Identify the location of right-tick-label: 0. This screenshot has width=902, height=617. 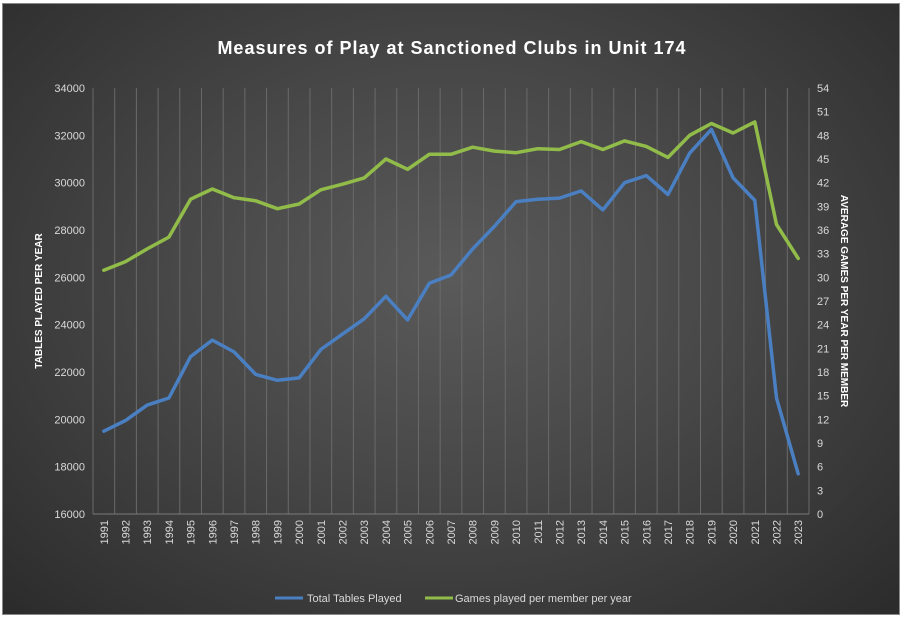
(820, 515).